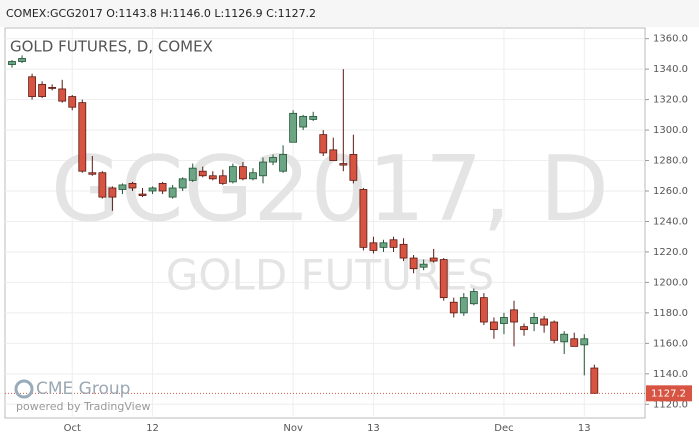 This screenshot has height=448, width=699. I want to click on y-tick-label: 1240.0, so click(670, 221).